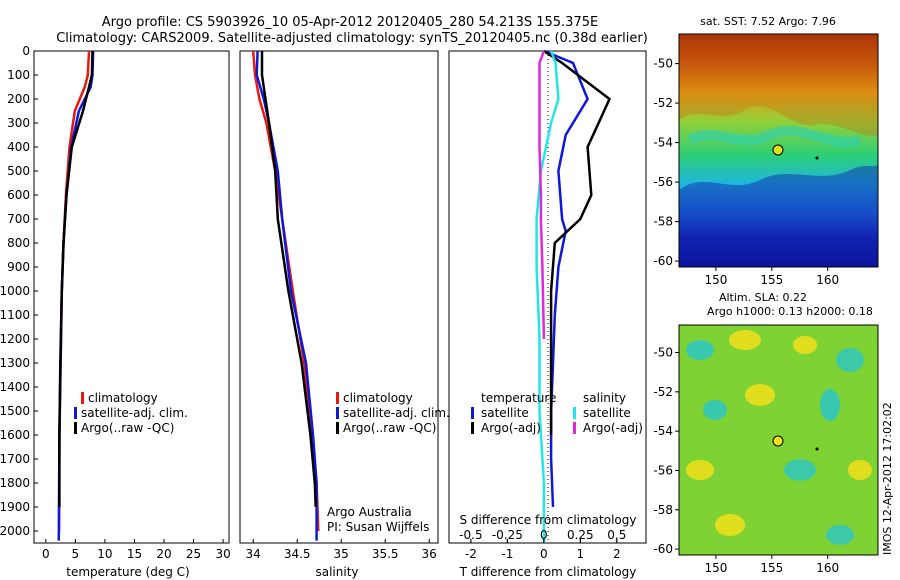 This screenshot has height=580, width=900. What do you see at coordinates (253, 554) in the screenshot?
I see `x-tick-label: 34` at bounding box center [253, 554].